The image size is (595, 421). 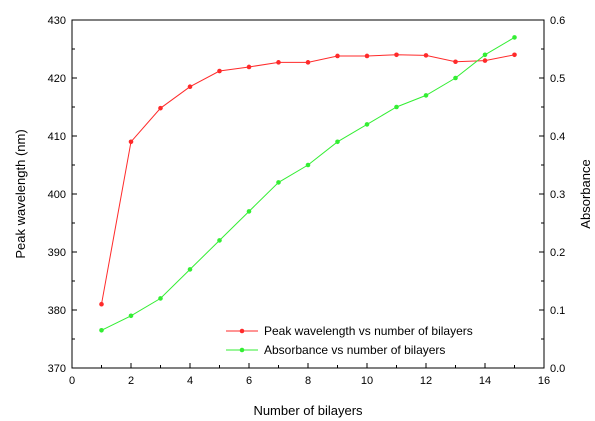 I want to click on y-left-tick-label: 370, so click(x=57, y=369).